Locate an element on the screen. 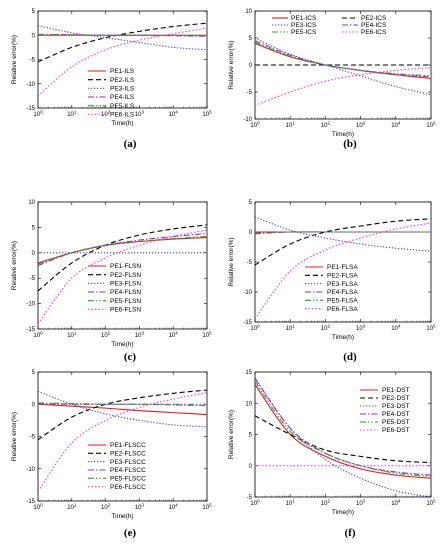 Image resolution: width=443 pixels, height=550 pixels. panel-letter: (d) is located at coordinates (350, 357).